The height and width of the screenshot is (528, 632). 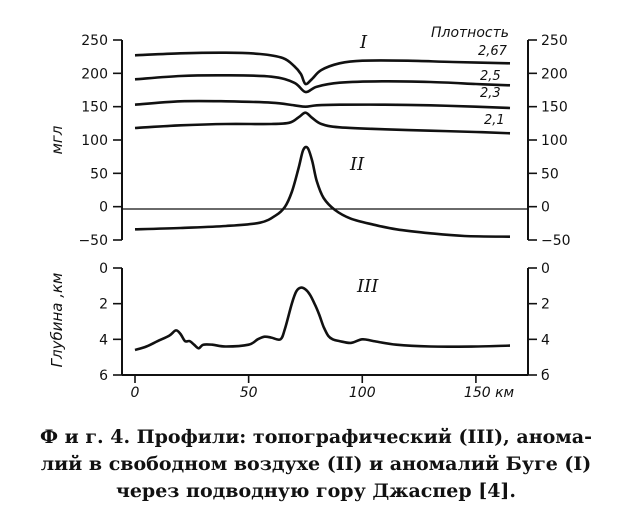 I want to click on depth-label-right: 0, so click(x=545, y=269).